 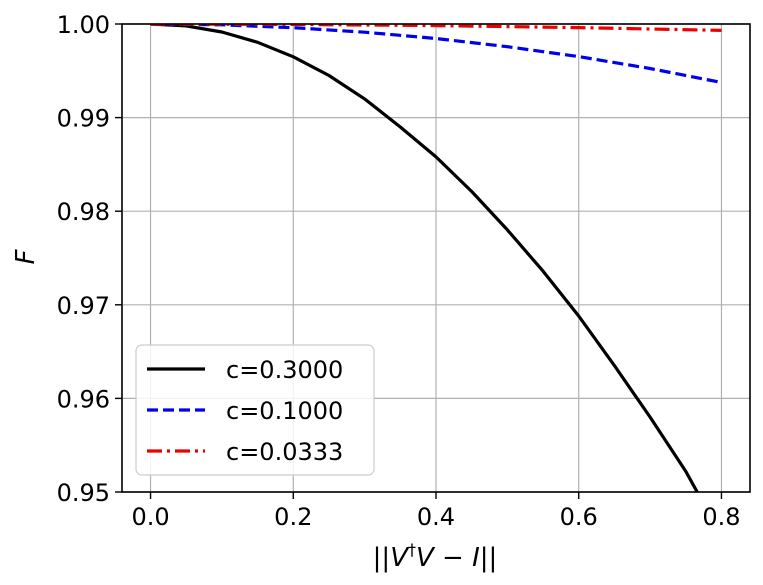 What do you see at coordinates (453, 558) in the screenshot?
I see `x-axis-title-minus: −` at bounding box center [453, 558].